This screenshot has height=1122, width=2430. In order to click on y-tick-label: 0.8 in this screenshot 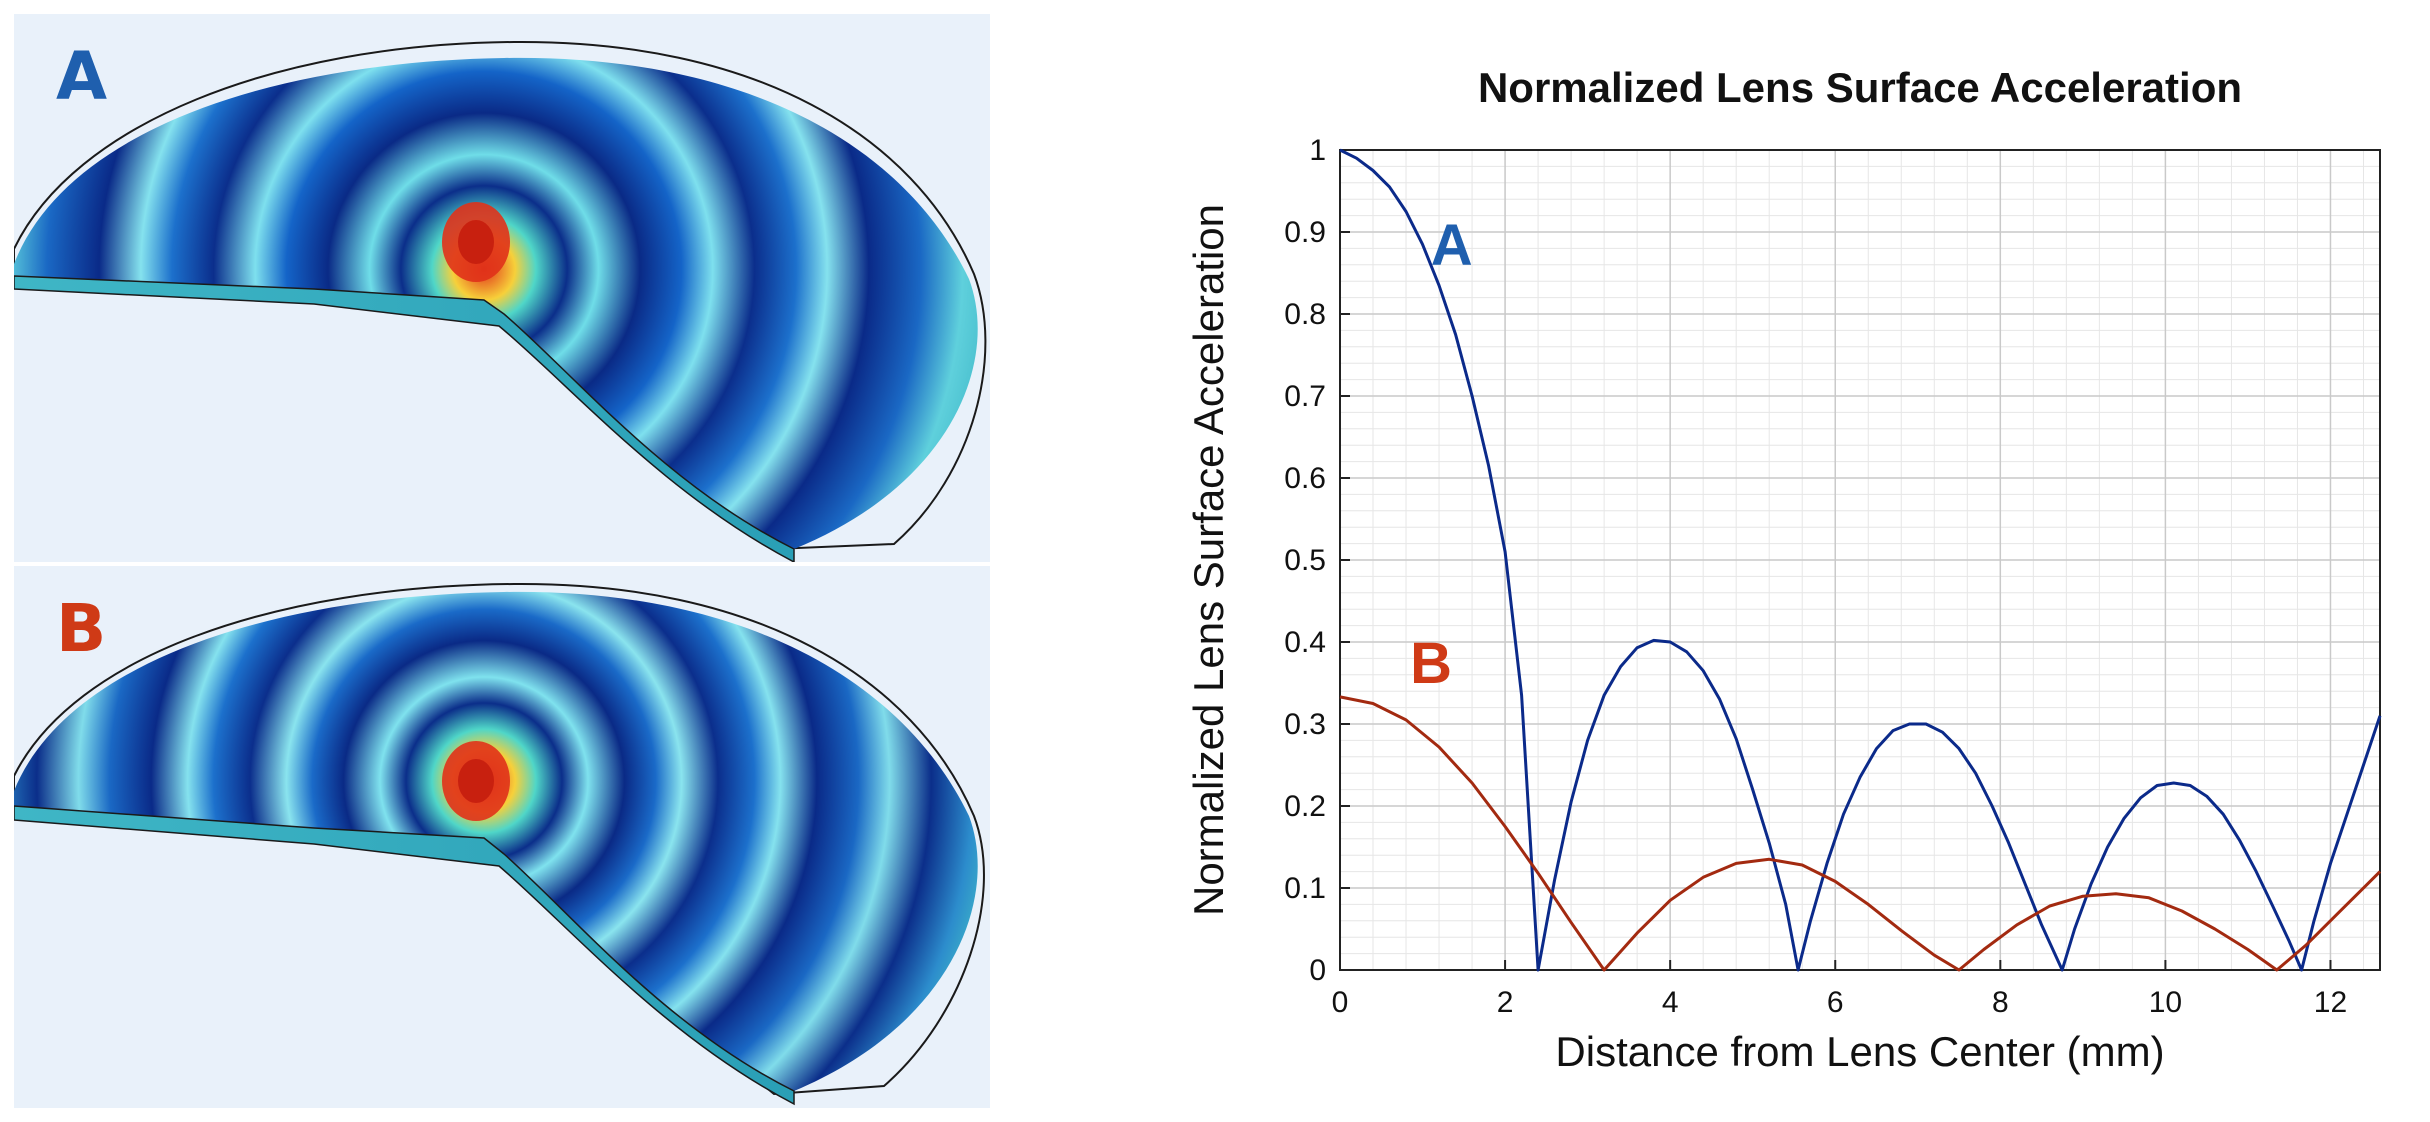, I will do `click(1305, 314)`.